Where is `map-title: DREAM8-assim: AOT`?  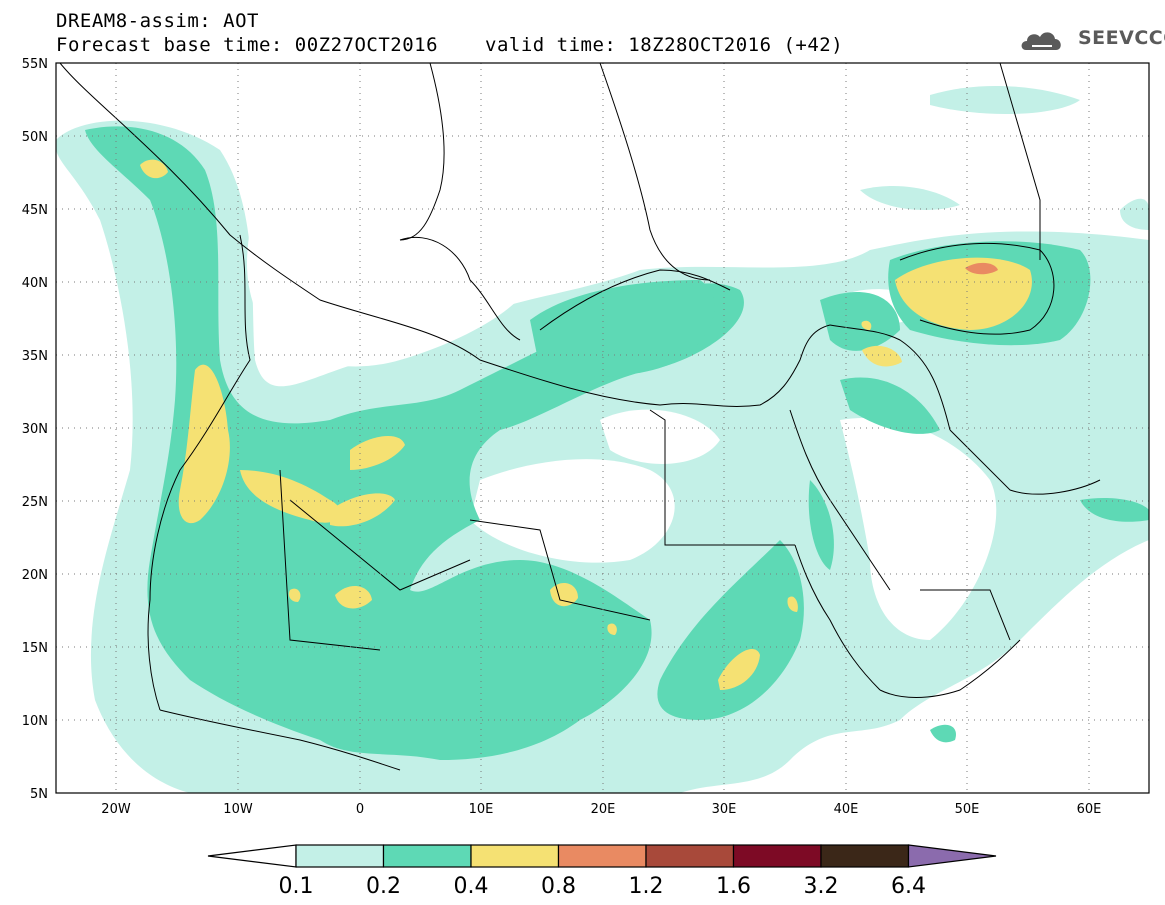
map-title: DREAM8-assim: AOT is located at coordinates (157, 21).